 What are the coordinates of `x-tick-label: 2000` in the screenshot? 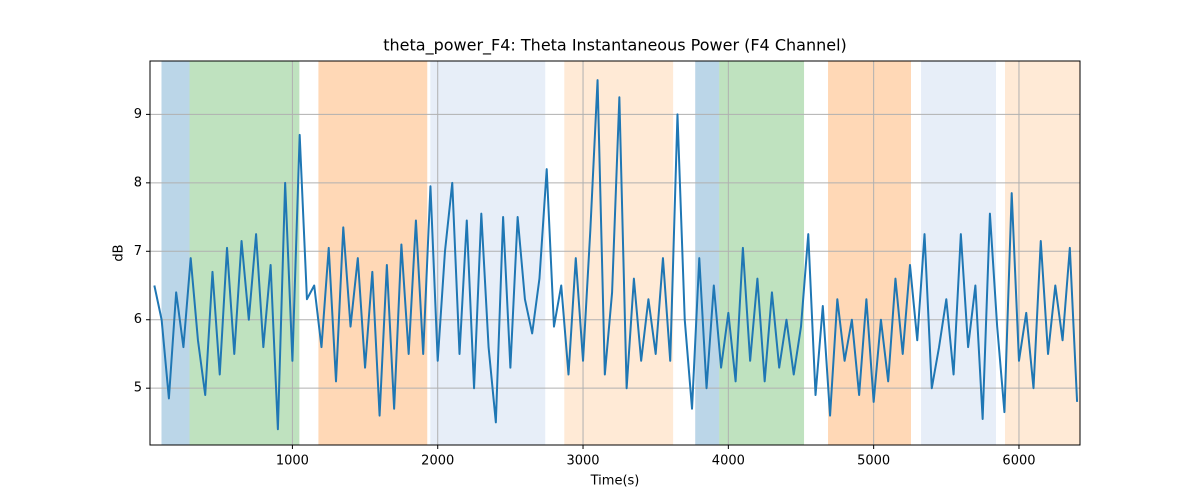 It's located at (437, 461).